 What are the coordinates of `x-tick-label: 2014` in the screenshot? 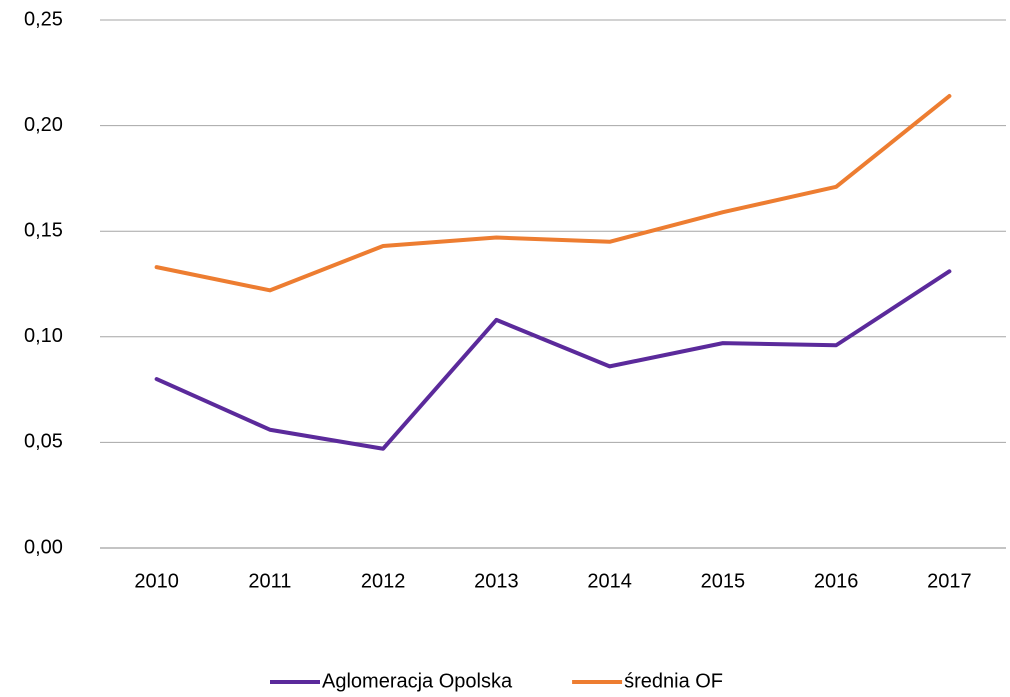 It's located at (609, 581).